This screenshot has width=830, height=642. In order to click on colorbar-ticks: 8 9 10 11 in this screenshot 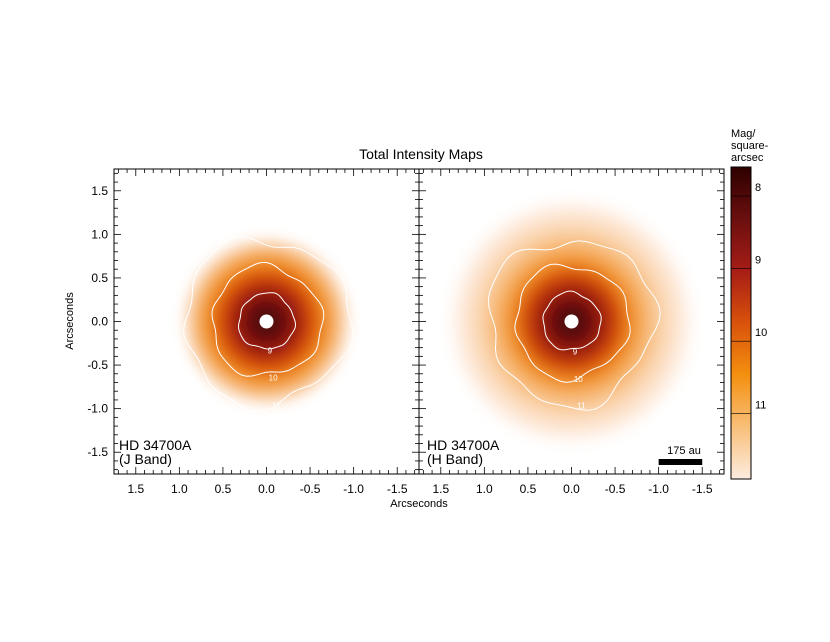, I will do `click(749, 298)`.